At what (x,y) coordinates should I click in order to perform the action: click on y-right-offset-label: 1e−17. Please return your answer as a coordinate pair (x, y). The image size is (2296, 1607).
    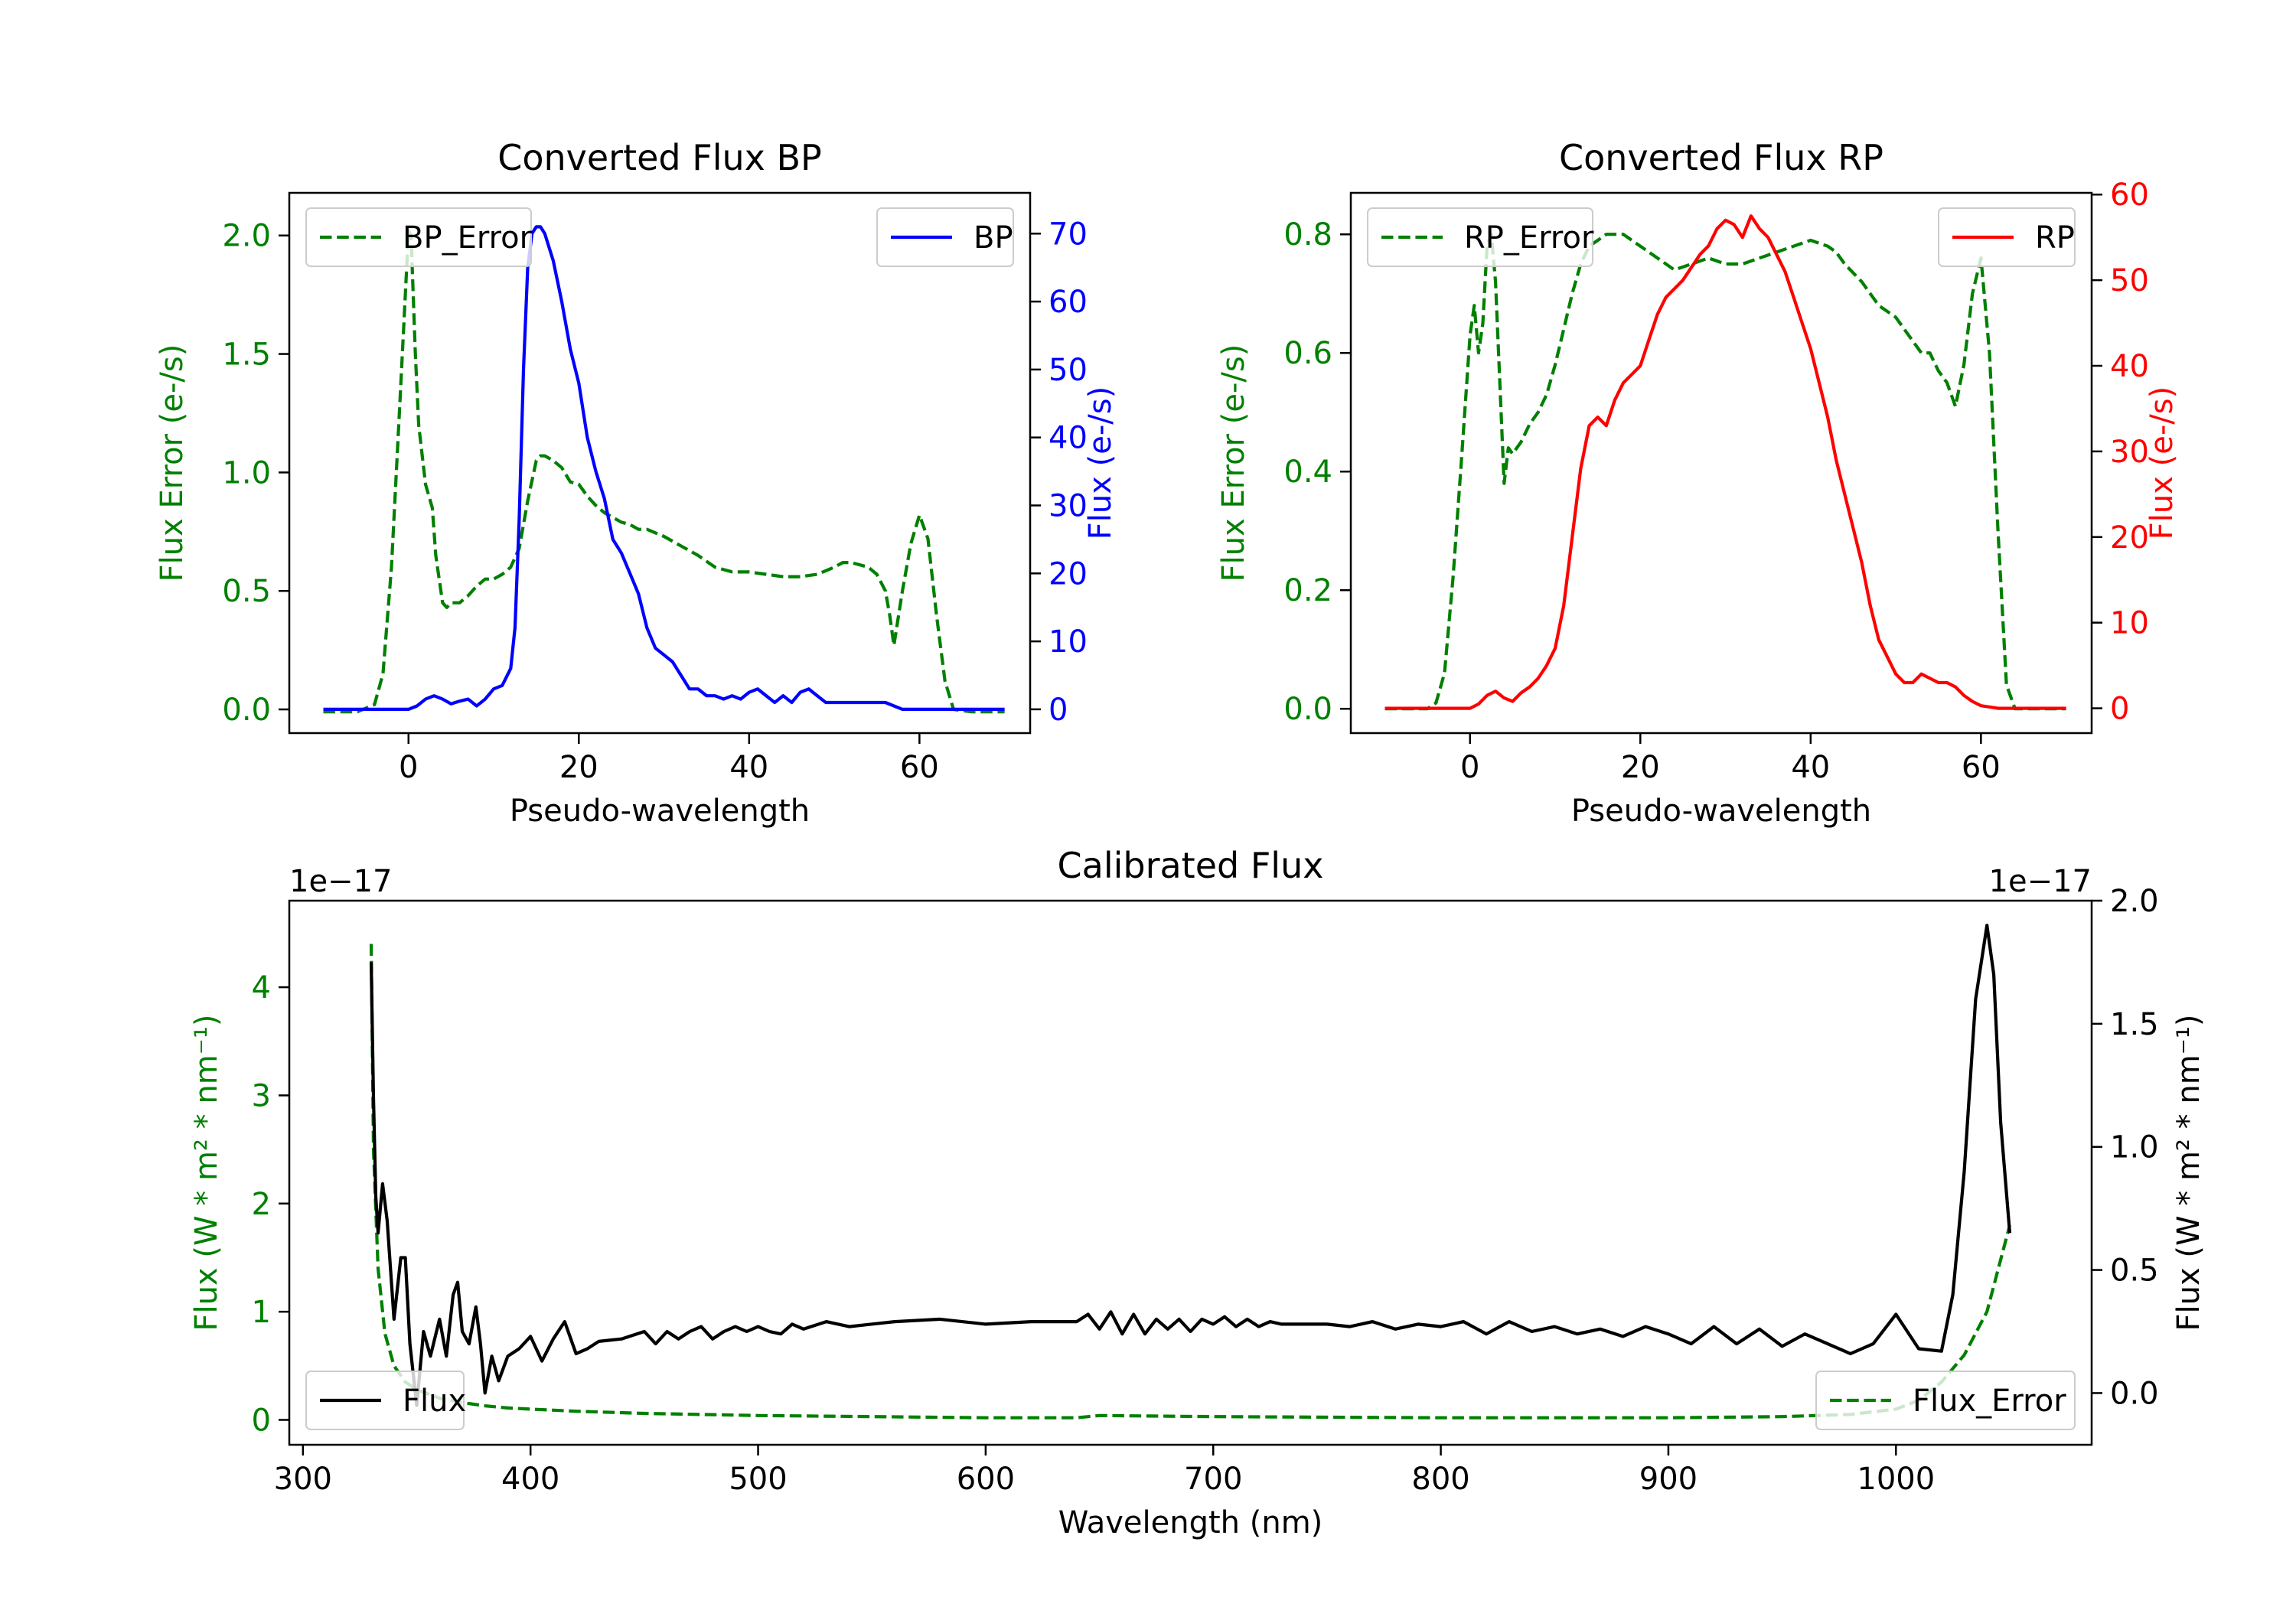
    Looking at the image, I should click on (2040, 881).